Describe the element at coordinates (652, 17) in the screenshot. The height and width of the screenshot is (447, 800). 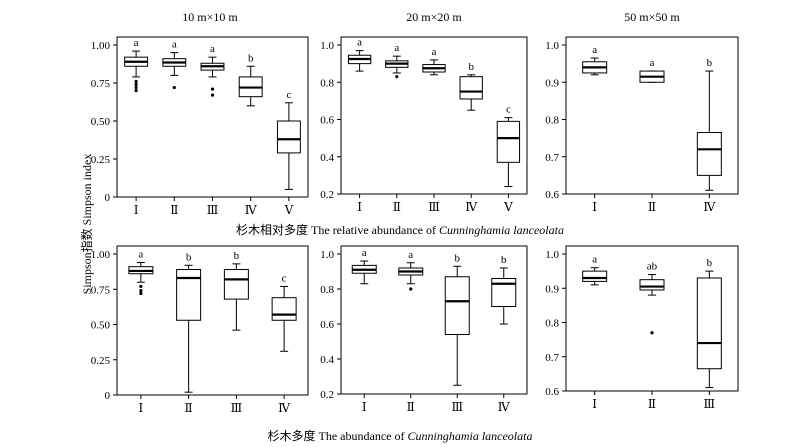
I see `column-title-3: 50 m×50 m` at that location.